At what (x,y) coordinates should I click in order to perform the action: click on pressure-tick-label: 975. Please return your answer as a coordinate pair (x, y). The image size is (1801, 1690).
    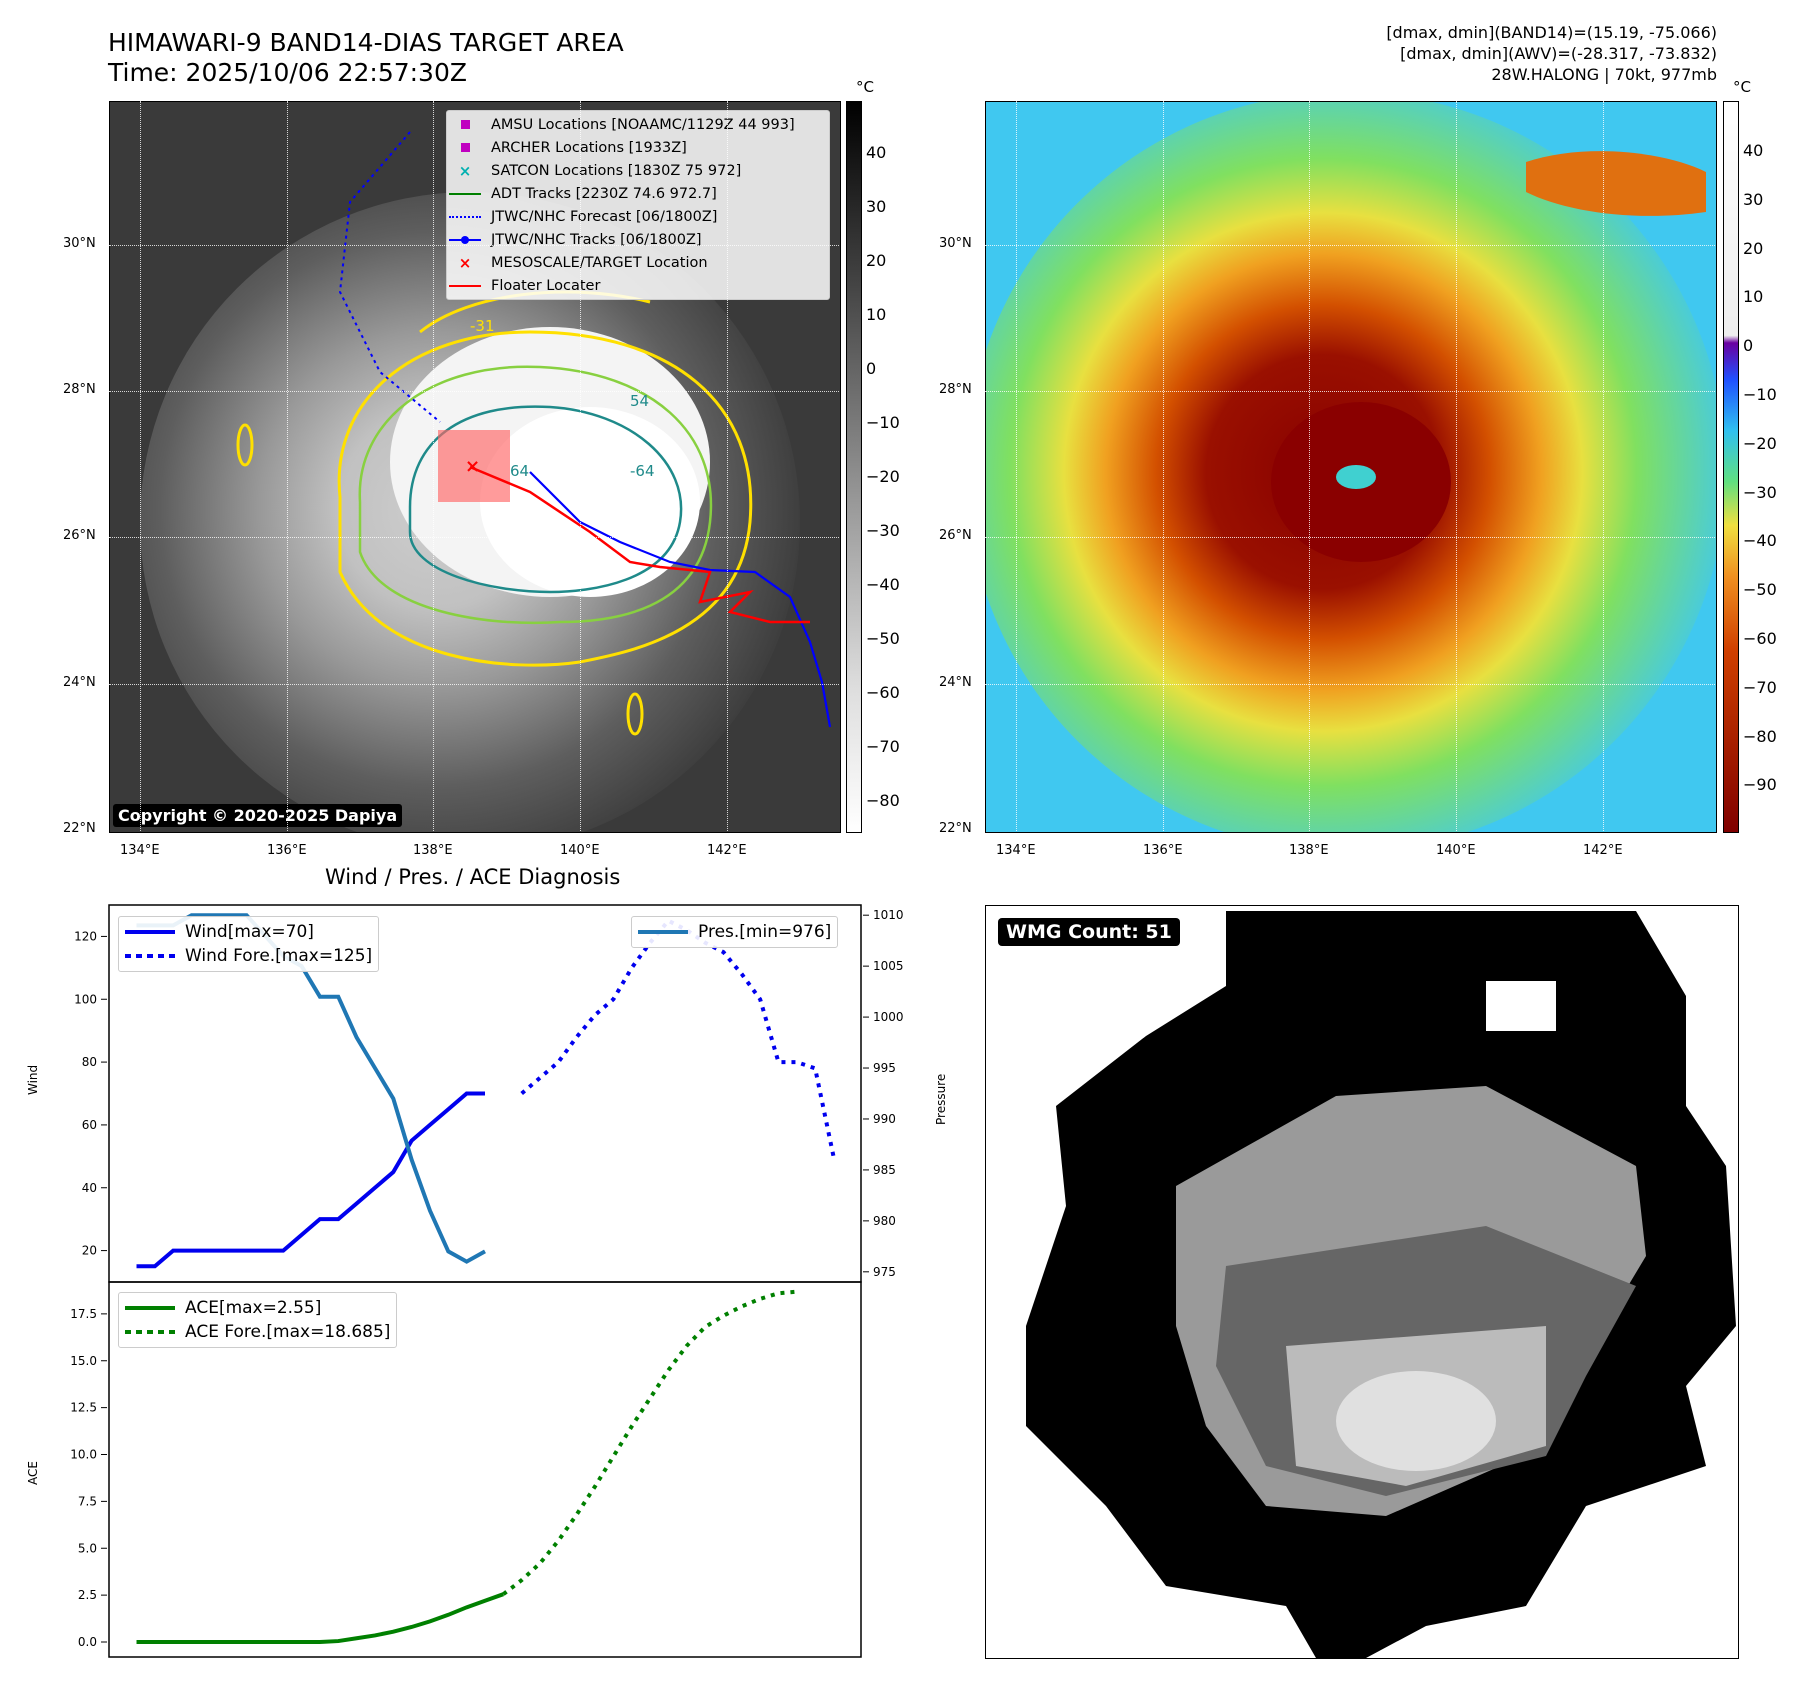
    Looking at the image, I should click on (884, 1272).